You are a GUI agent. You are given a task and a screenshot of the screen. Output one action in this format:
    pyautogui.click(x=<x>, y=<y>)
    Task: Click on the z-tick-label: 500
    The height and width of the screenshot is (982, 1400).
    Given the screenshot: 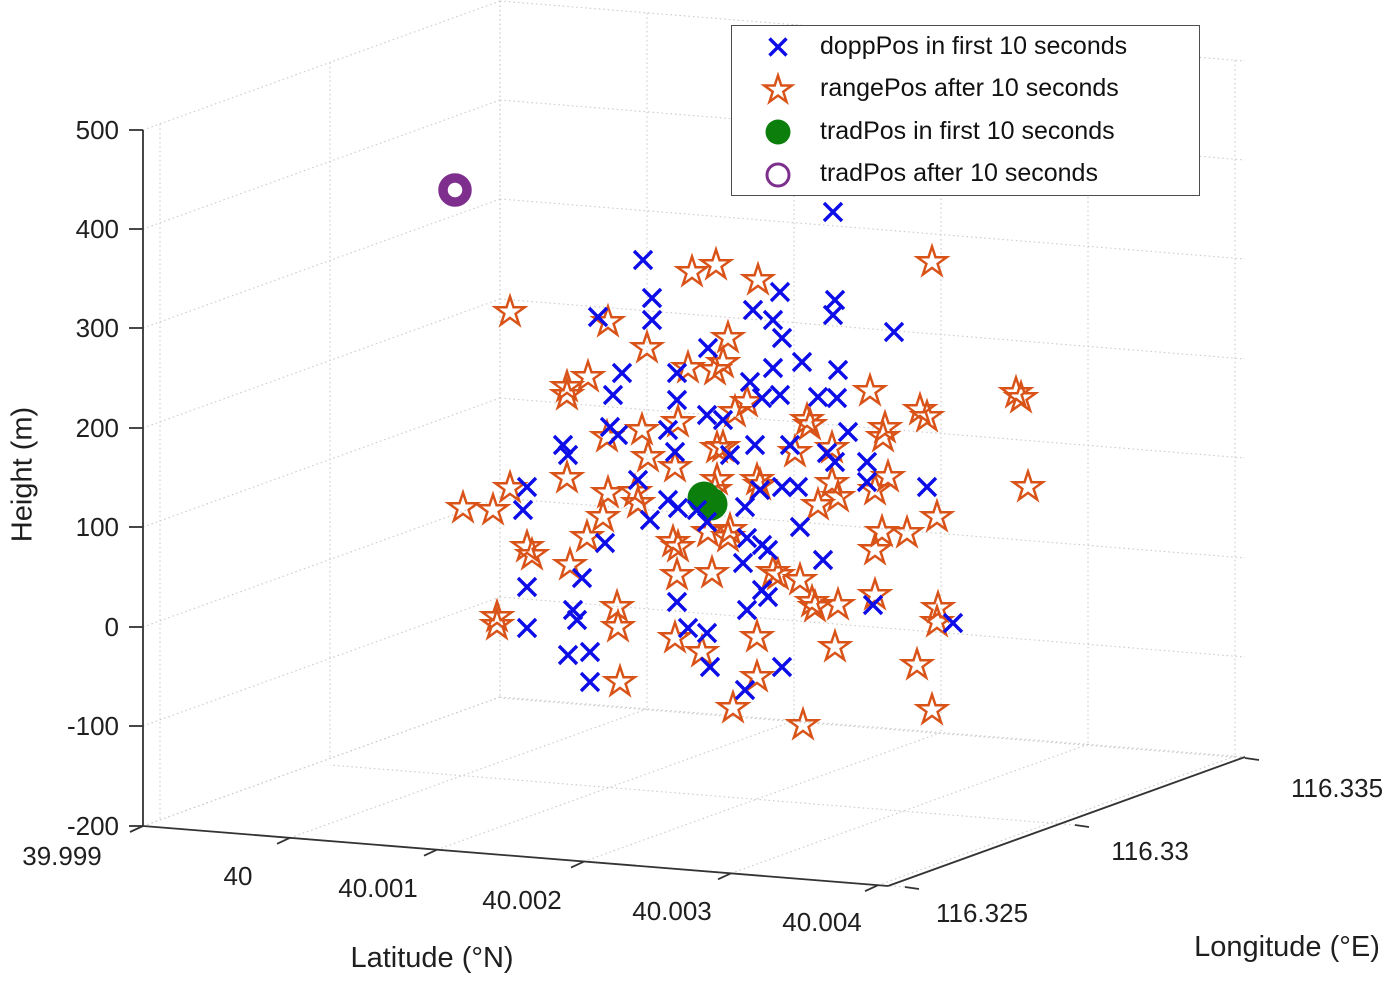 What is the action you would take?
    pyautogui.click(x=97, y=130)
    